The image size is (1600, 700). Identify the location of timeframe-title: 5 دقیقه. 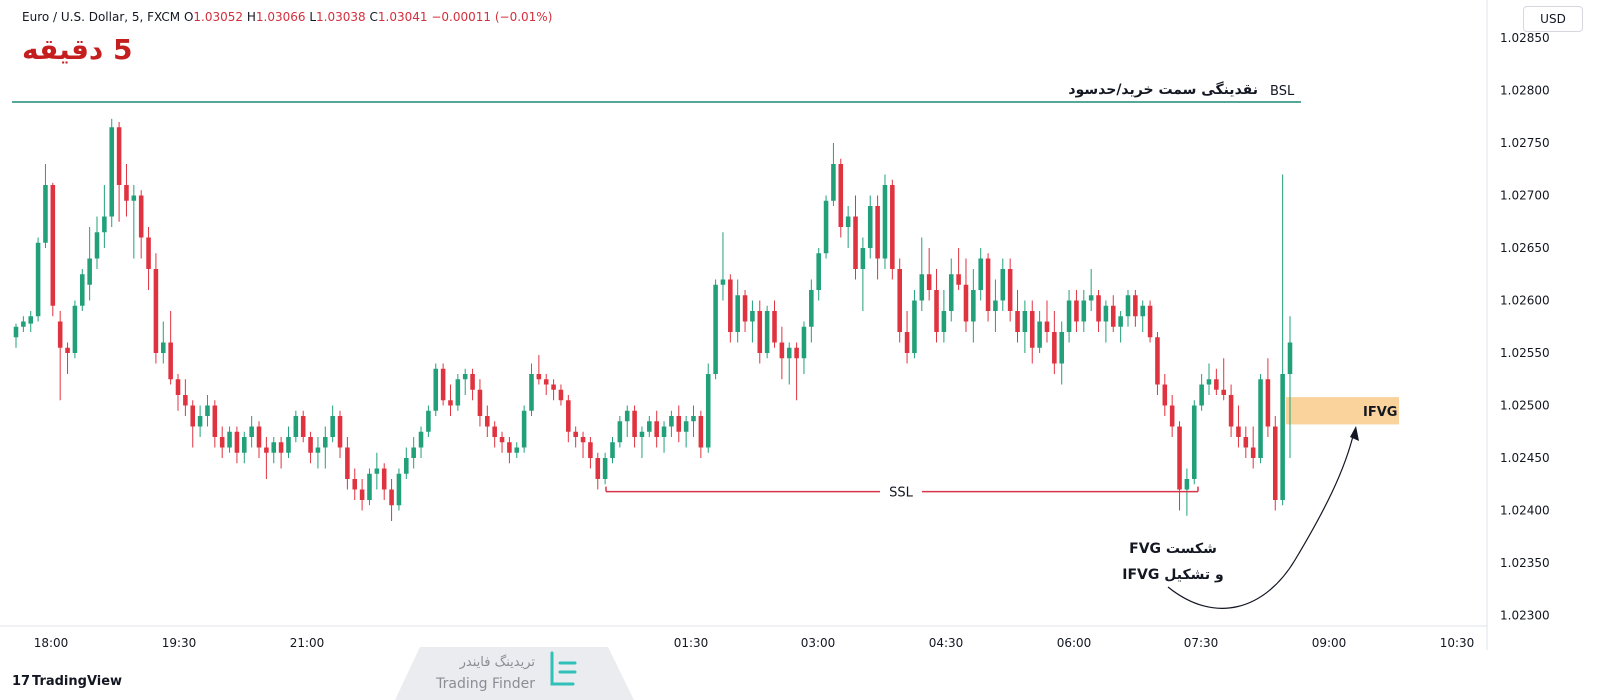
(77, 49).